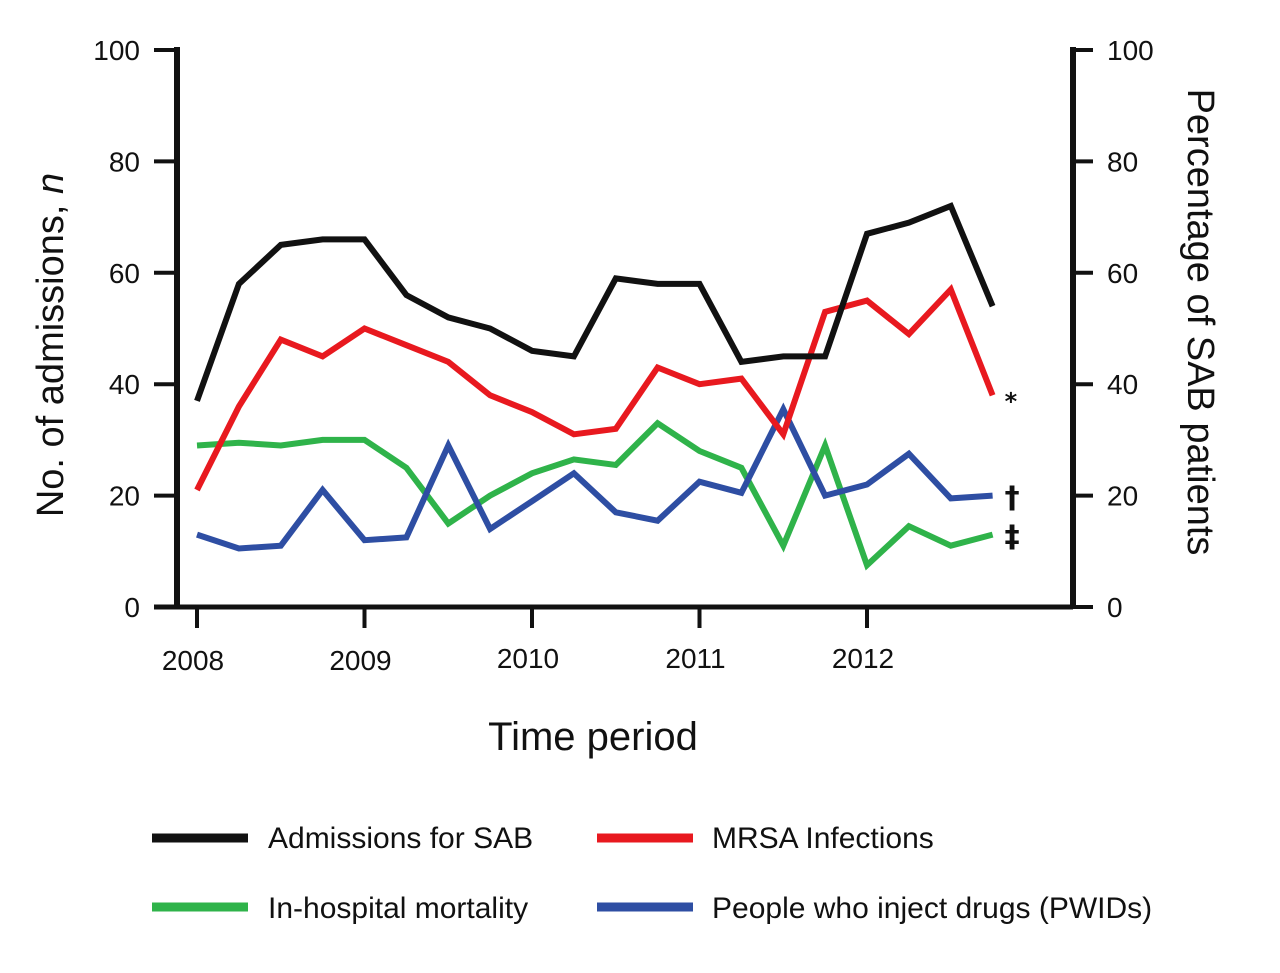 Image resolution: width=1280 pixels, height=973 pixels. I want to click on legend-label: In-hospital mortality, so click(398, 908).